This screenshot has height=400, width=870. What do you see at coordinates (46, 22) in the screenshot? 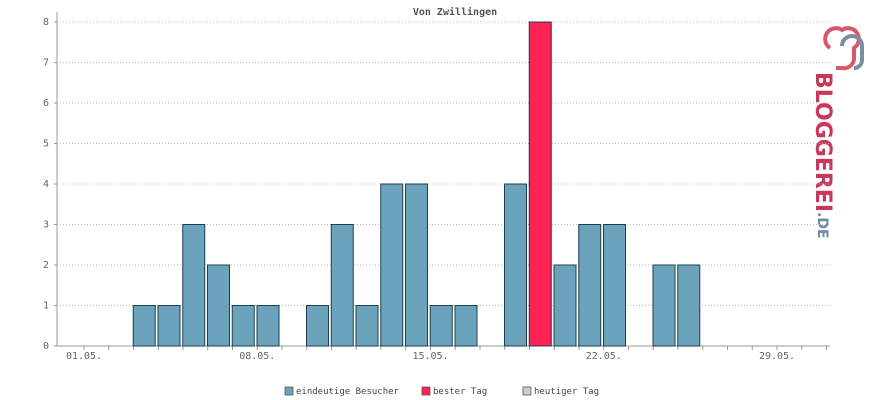
I see `y-tick-label: 8` at bounding box center [46, 22].